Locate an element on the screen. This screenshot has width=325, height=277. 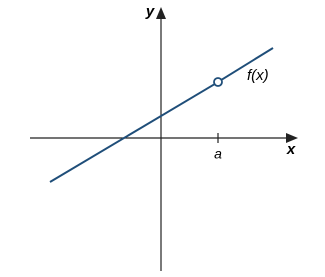
x-label: x is located at coordinates (291, 149).